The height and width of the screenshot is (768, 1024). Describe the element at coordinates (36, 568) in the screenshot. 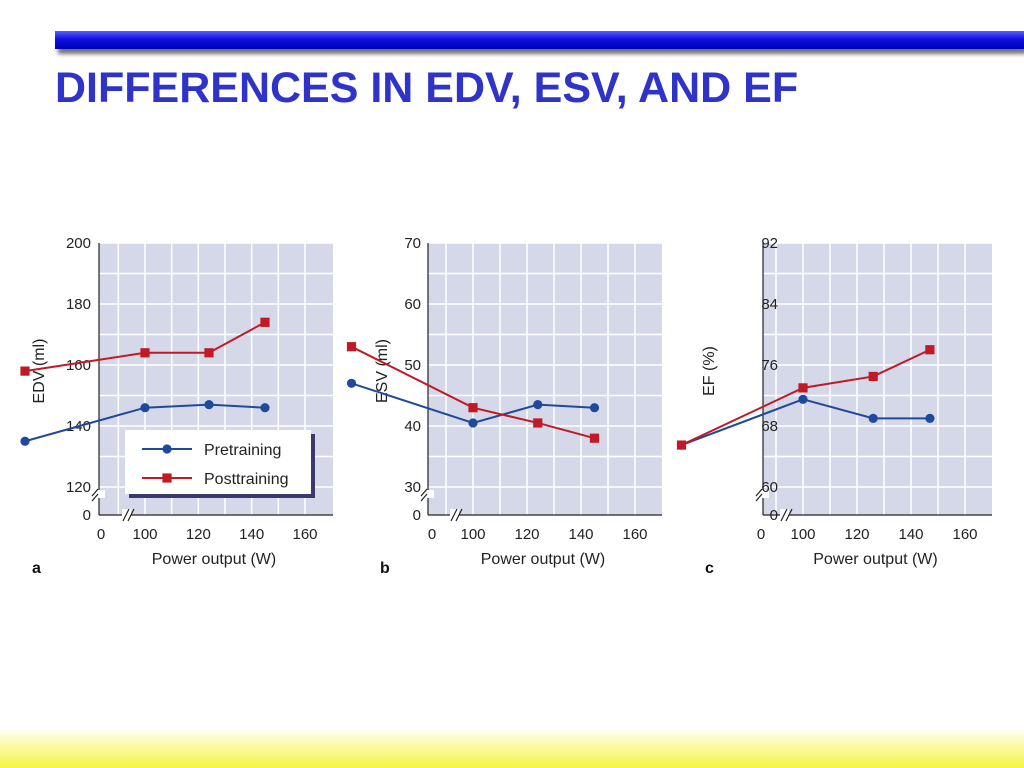

I see `panel-letter: a` at that location.